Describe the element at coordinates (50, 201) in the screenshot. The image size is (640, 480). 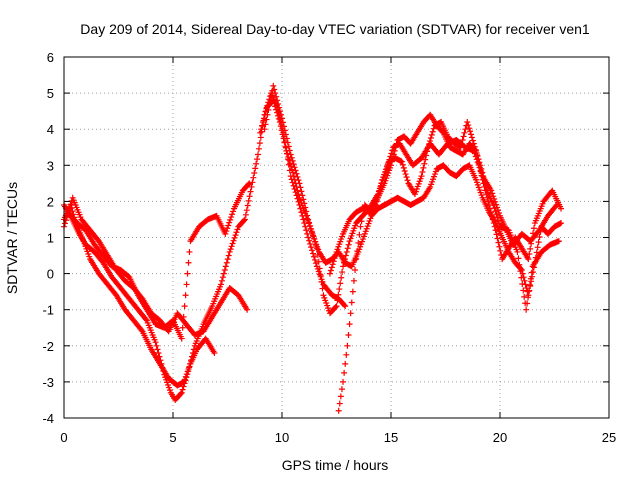
I see `y-tick-label: 2` at that location.